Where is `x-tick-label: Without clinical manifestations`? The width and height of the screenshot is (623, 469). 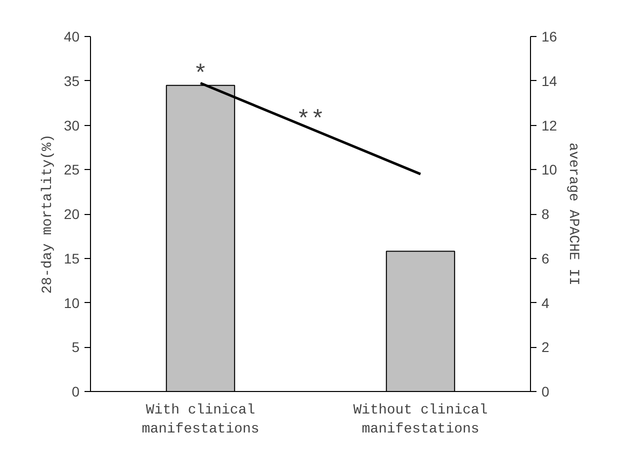
x-tick-label: Without clinical manifestations is located at coordinates (420, 420).